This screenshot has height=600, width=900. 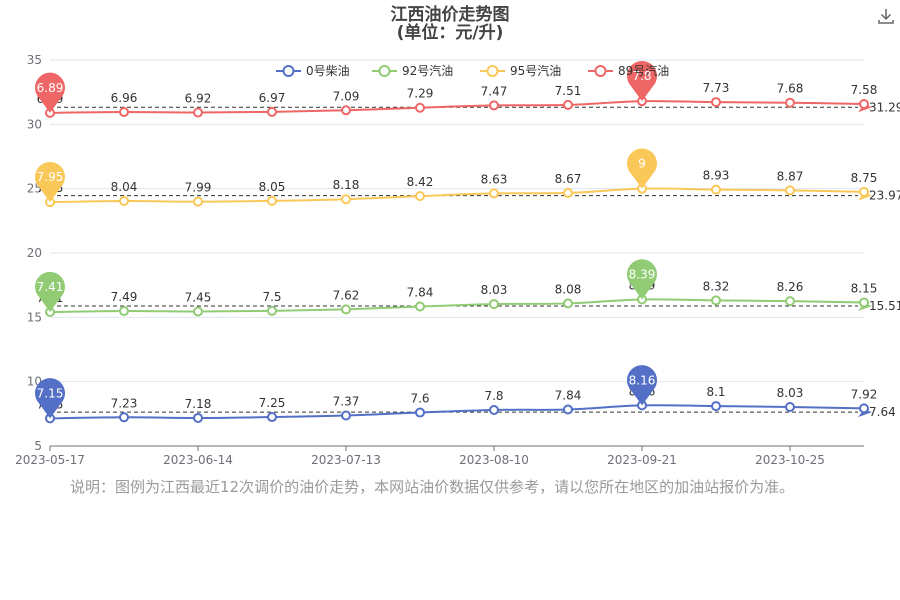 I want to click on series-1-data-label: 7.5, so click(x=271, y=297).